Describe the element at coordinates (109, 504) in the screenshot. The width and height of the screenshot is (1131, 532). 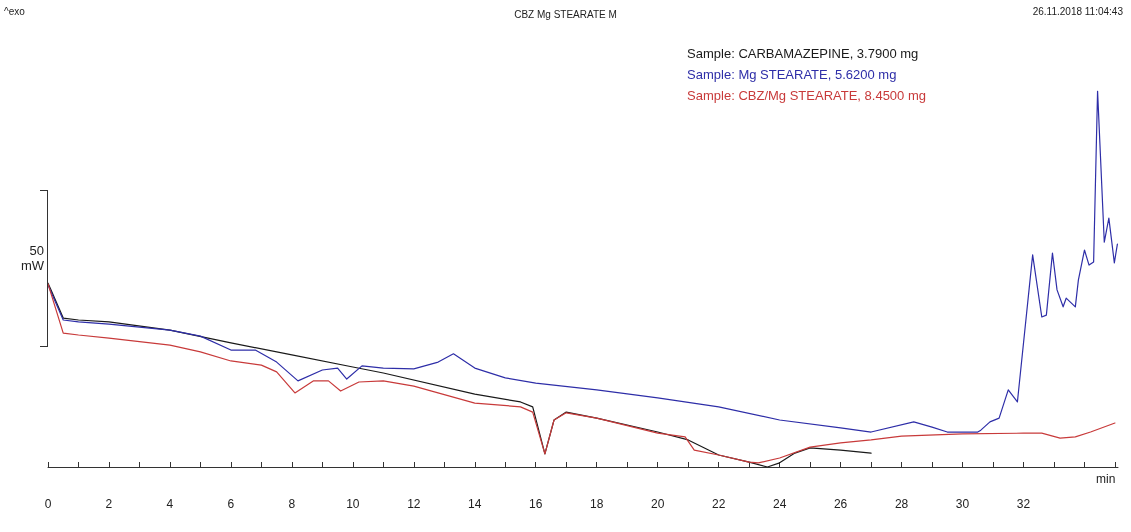
I see `x-tick-label: 2` at that location.